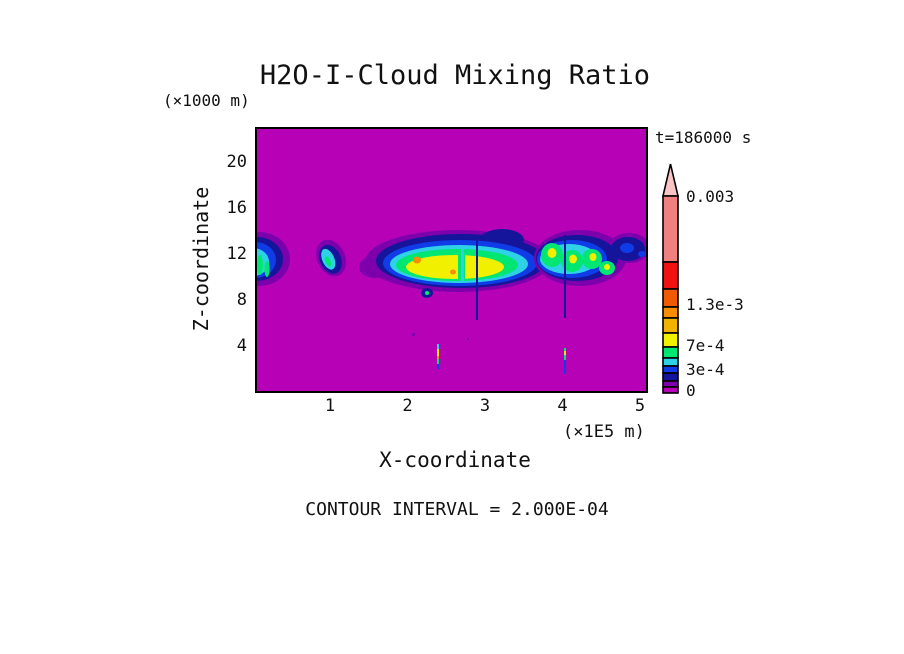 This screenshot has width=904, height=654. Describe the element at coordinates (236, 208) in the screenshot. I see `y-tick-label: 16` at that location.